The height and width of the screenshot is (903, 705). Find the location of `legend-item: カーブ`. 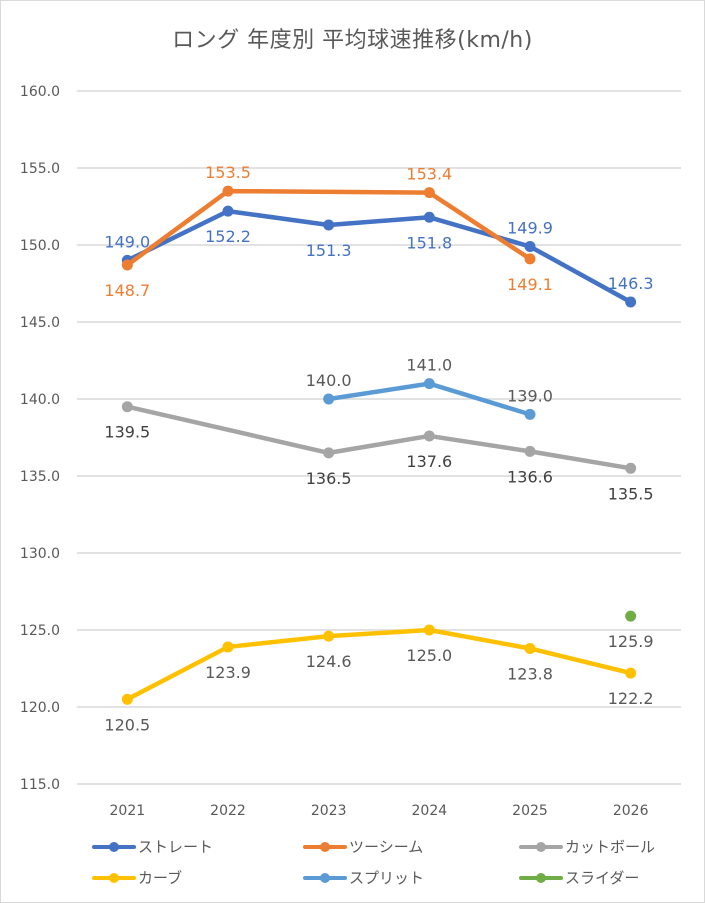

legend-item: カーブ is located at coordinates (137, 877).